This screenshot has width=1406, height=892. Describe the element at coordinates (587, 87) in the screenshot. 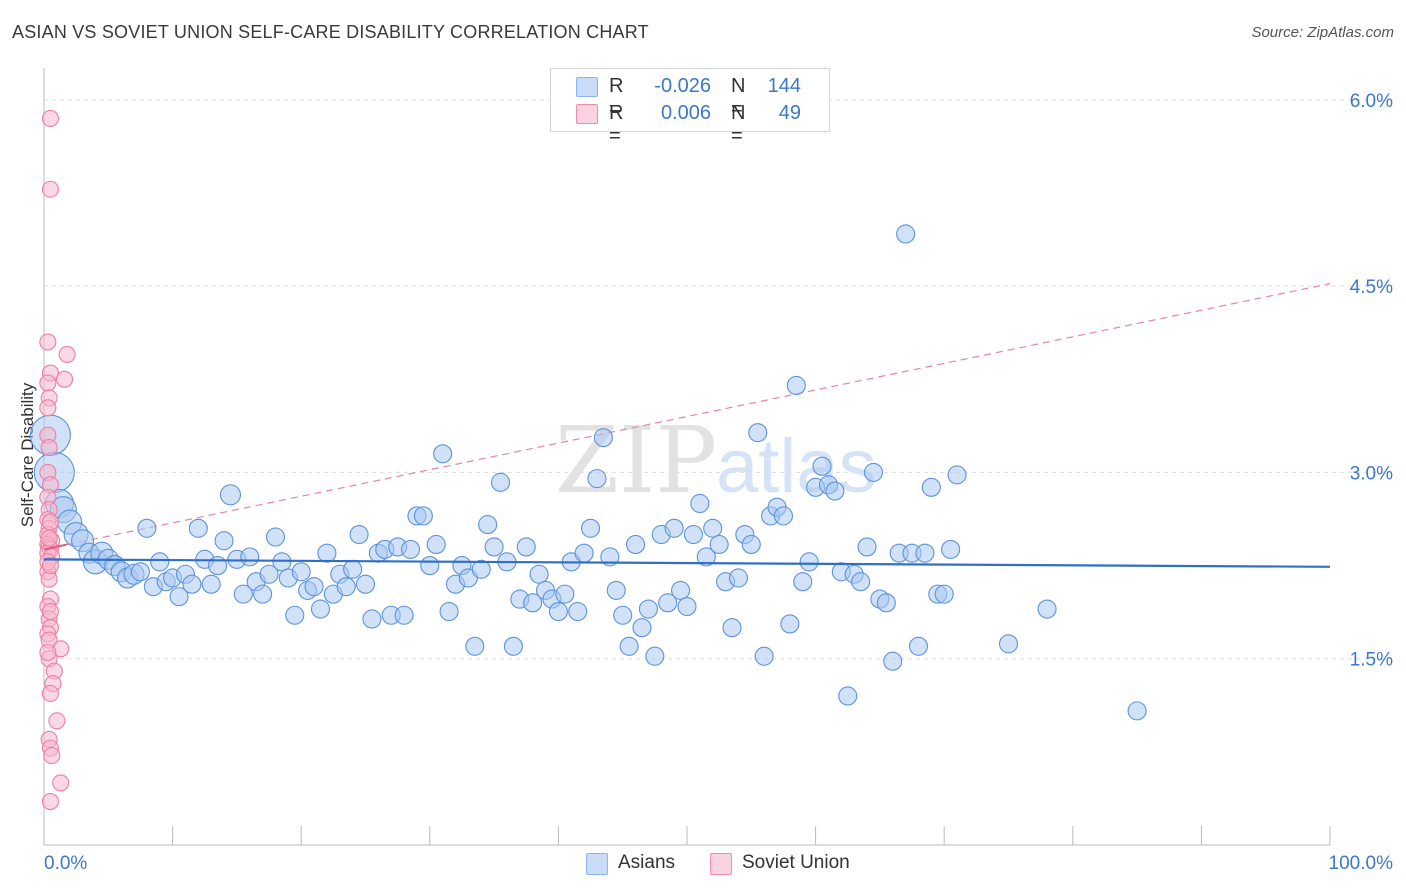

I see `asians-swatch` at that location.